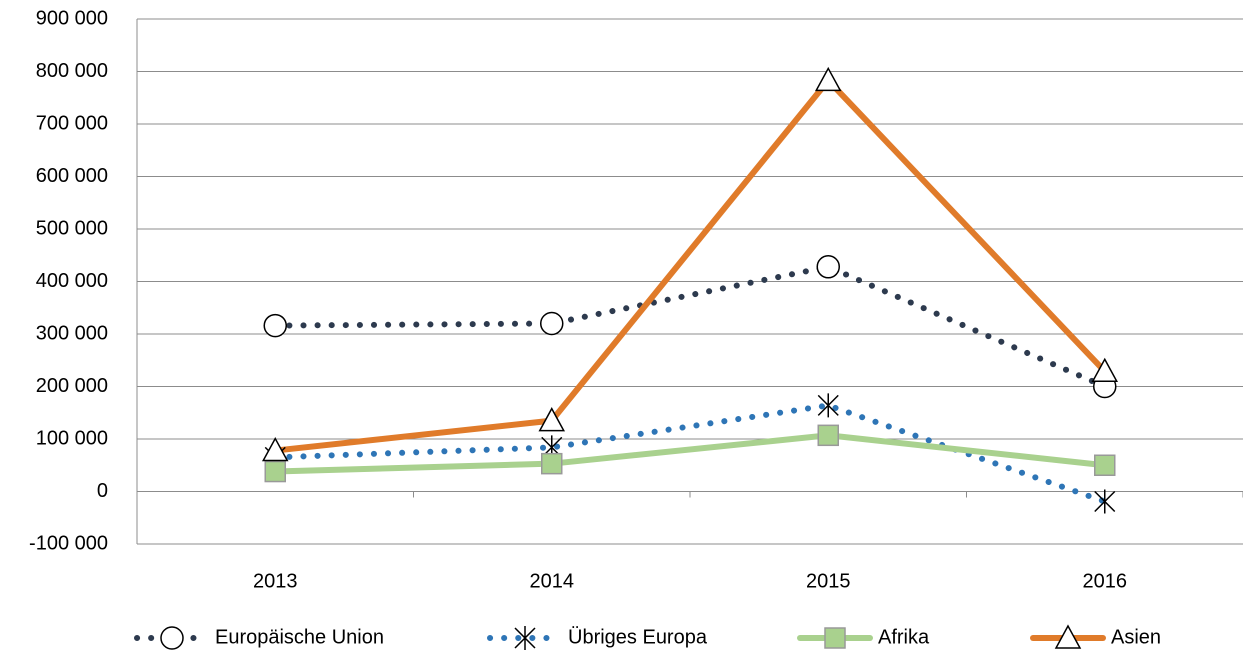 The image size is (1243, 660). I want to click on y-tick-label: 100 000, so click(72, 438).